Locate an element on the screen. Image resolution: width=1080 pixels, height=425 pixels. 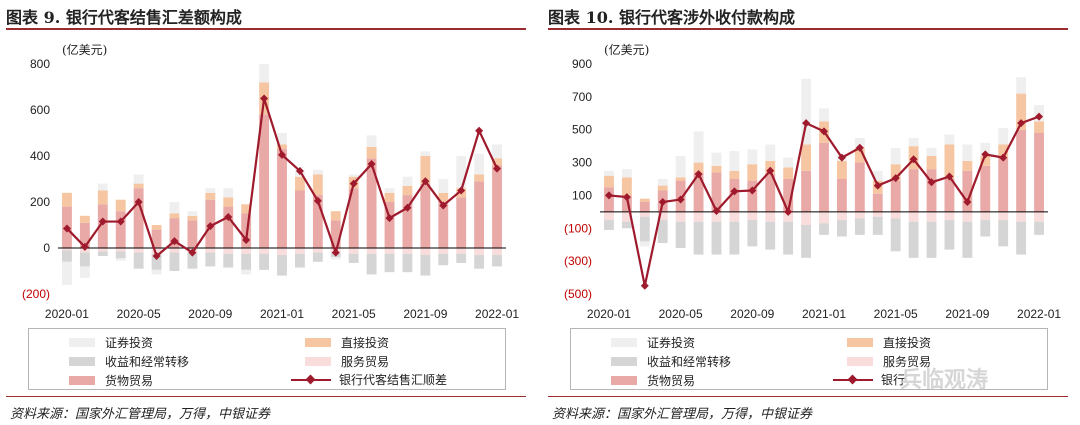
swatch-services is located at coordinates (318, 361).